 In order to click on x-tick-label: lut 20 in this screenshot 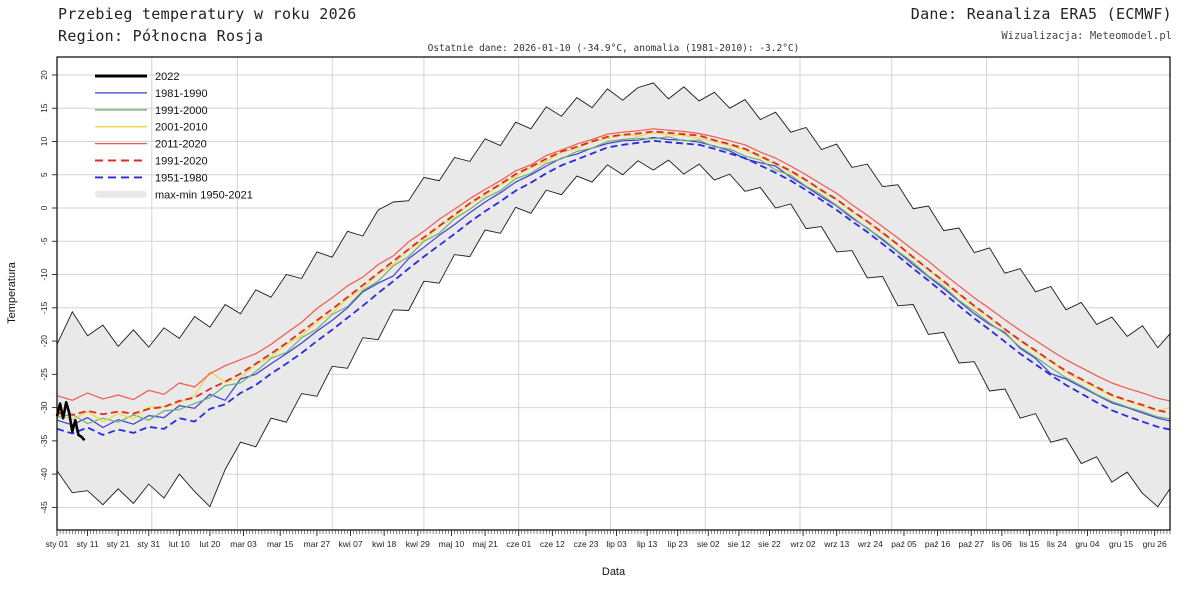, I will do `click(209, 544)`.